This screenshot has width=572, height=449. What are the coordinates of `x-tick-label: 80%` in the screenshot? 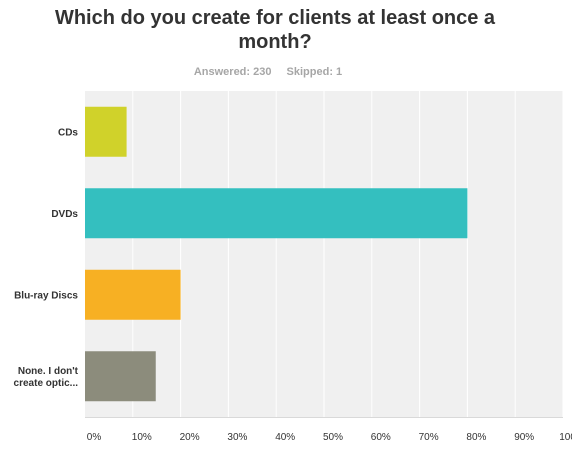 It's located at (476, 437).